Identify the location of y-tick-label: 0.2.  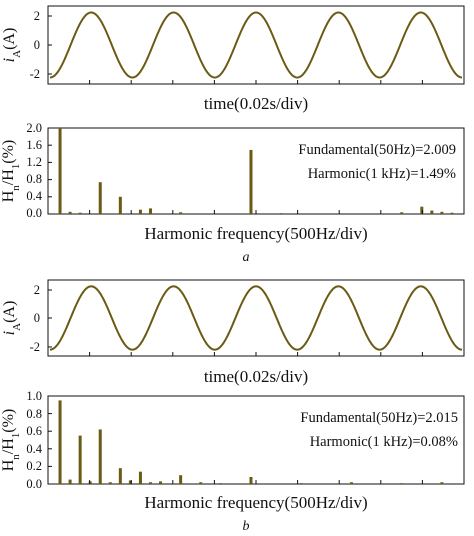
(34, 466).